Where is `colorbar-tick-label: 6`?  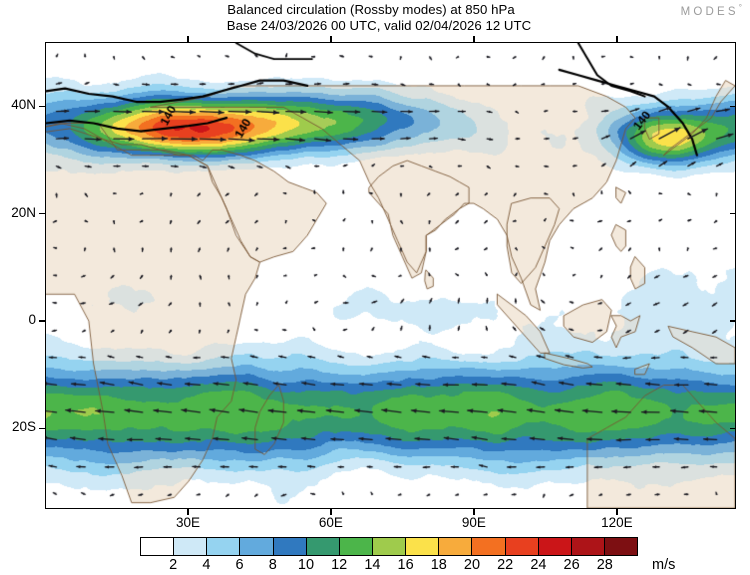
colorbar-tick-label: 6 is located at coordinates (239, 565).